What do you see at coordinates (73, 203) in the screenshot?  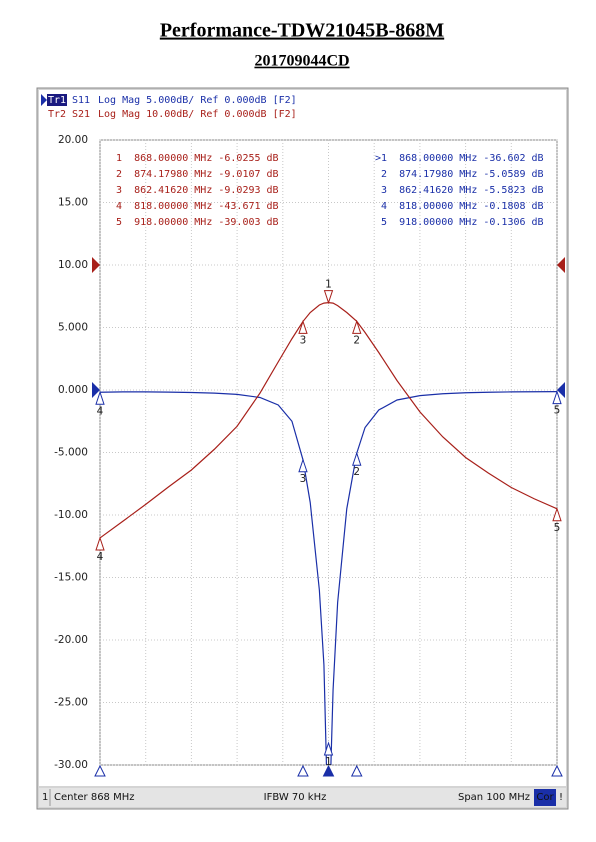 I see `y-tick-label: 15.00` at bounding box center [73, 203].